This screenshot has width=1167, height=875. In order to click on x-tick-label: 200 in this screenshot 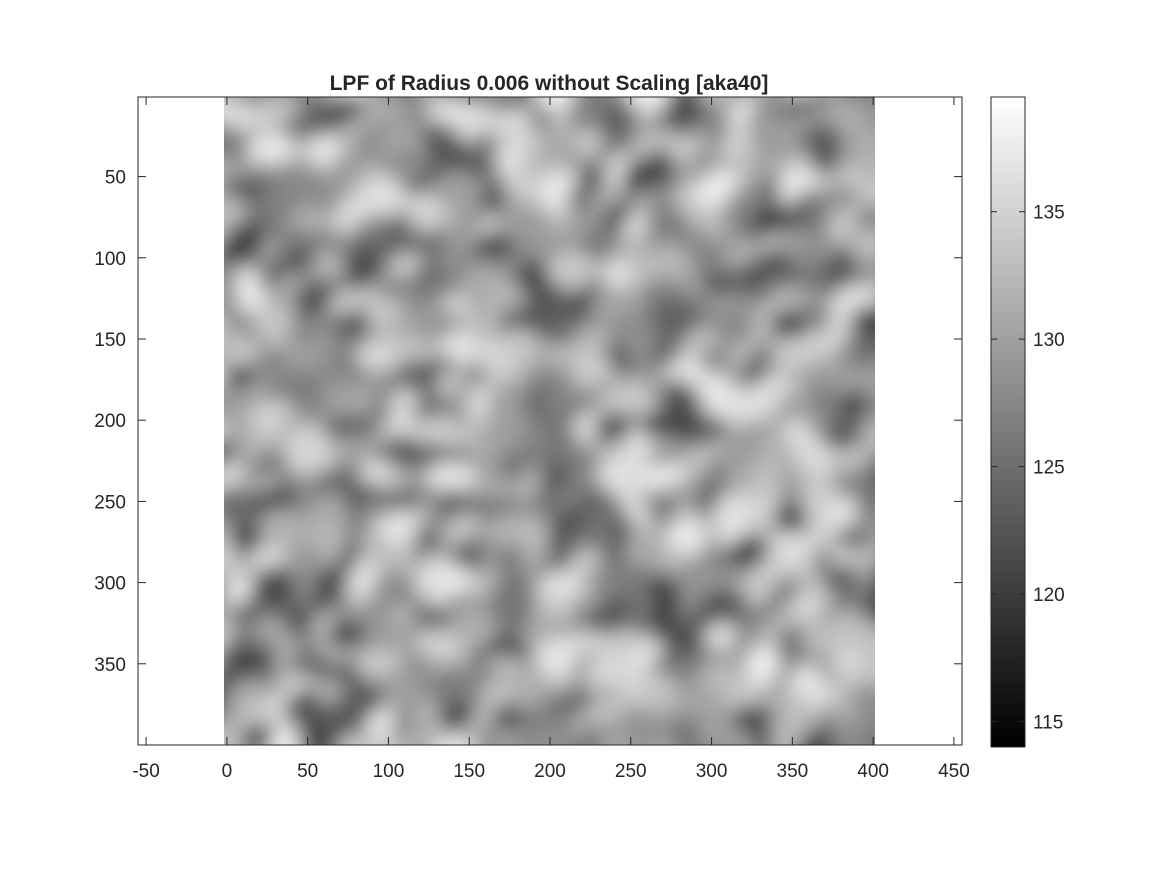, I will do `click(550, 771)`.